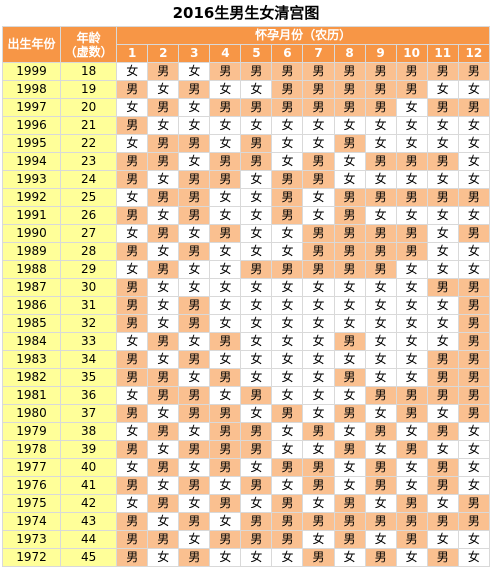 Image resolution: width=492 pixels, height=570 pixels. Describe the element at coordinates (31, 557) in the screenshot. I see `birth-year-cell: 1972` at that location.